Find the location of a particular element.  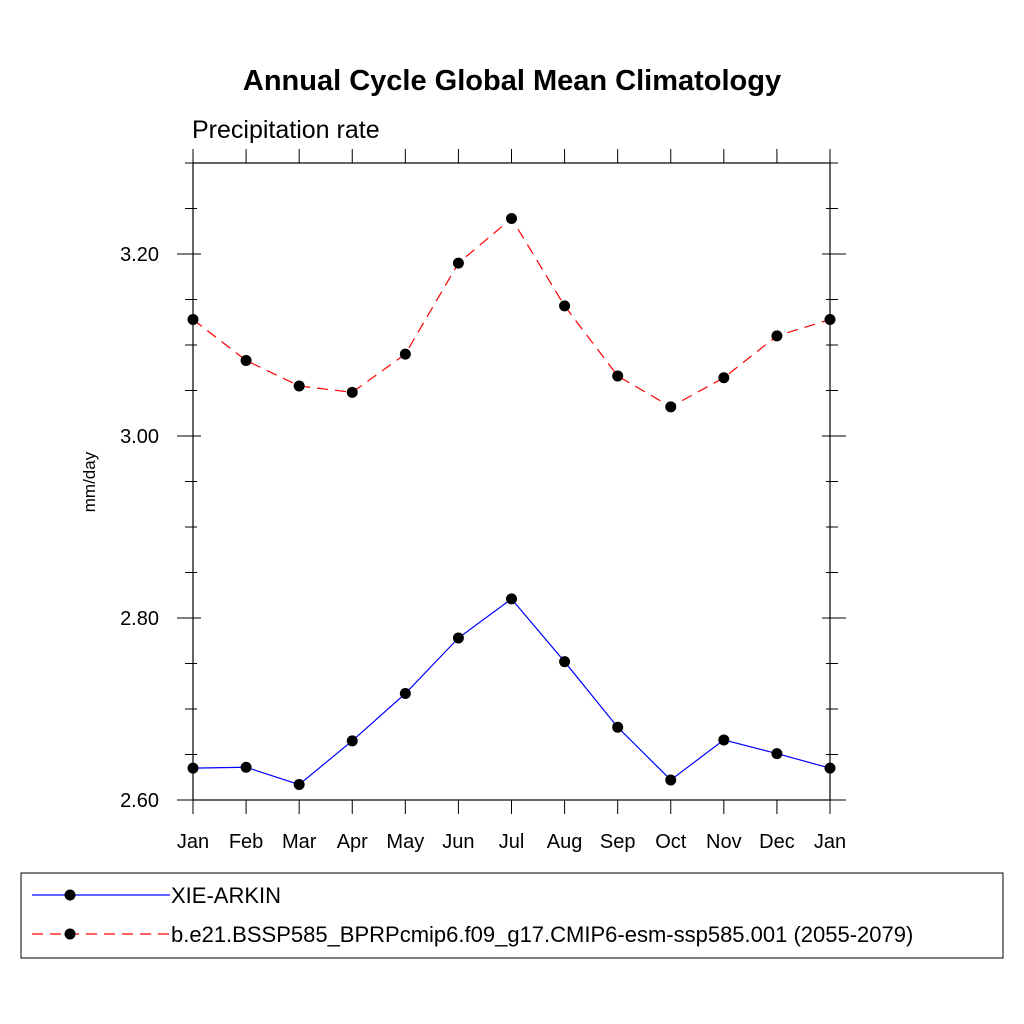

y-axis-label: mm/day is located at coordinates (89, 481).